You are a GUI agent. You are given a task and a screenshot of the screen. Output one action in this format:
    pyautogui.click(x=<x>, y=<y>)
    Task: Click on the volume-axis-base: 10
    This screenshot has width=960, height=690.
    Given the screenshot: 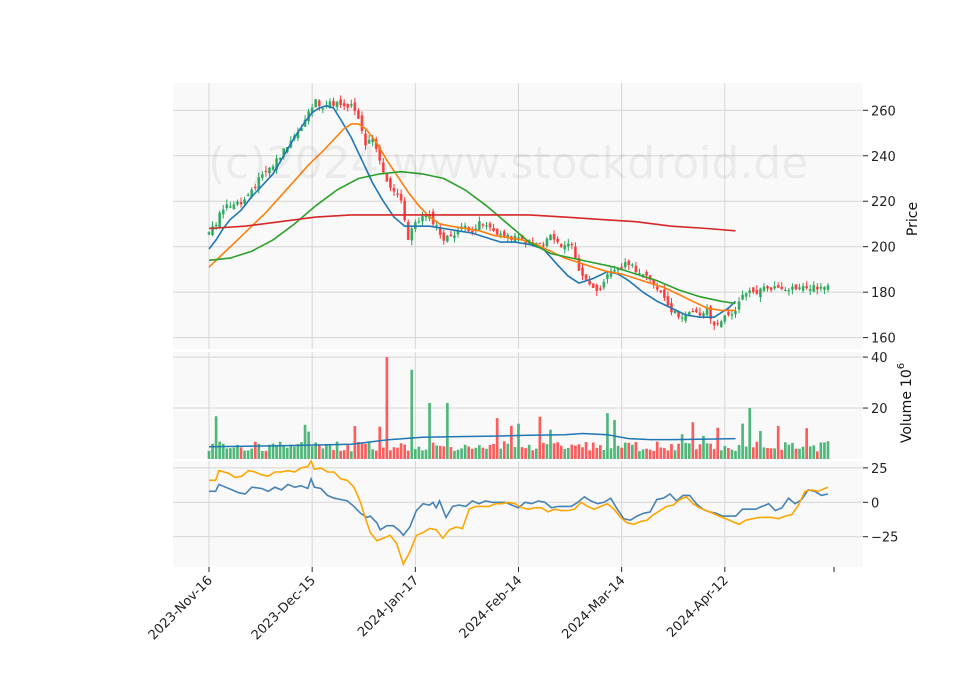 What is the action you would take?
    pyautogui.click(x=907, y=378)
    